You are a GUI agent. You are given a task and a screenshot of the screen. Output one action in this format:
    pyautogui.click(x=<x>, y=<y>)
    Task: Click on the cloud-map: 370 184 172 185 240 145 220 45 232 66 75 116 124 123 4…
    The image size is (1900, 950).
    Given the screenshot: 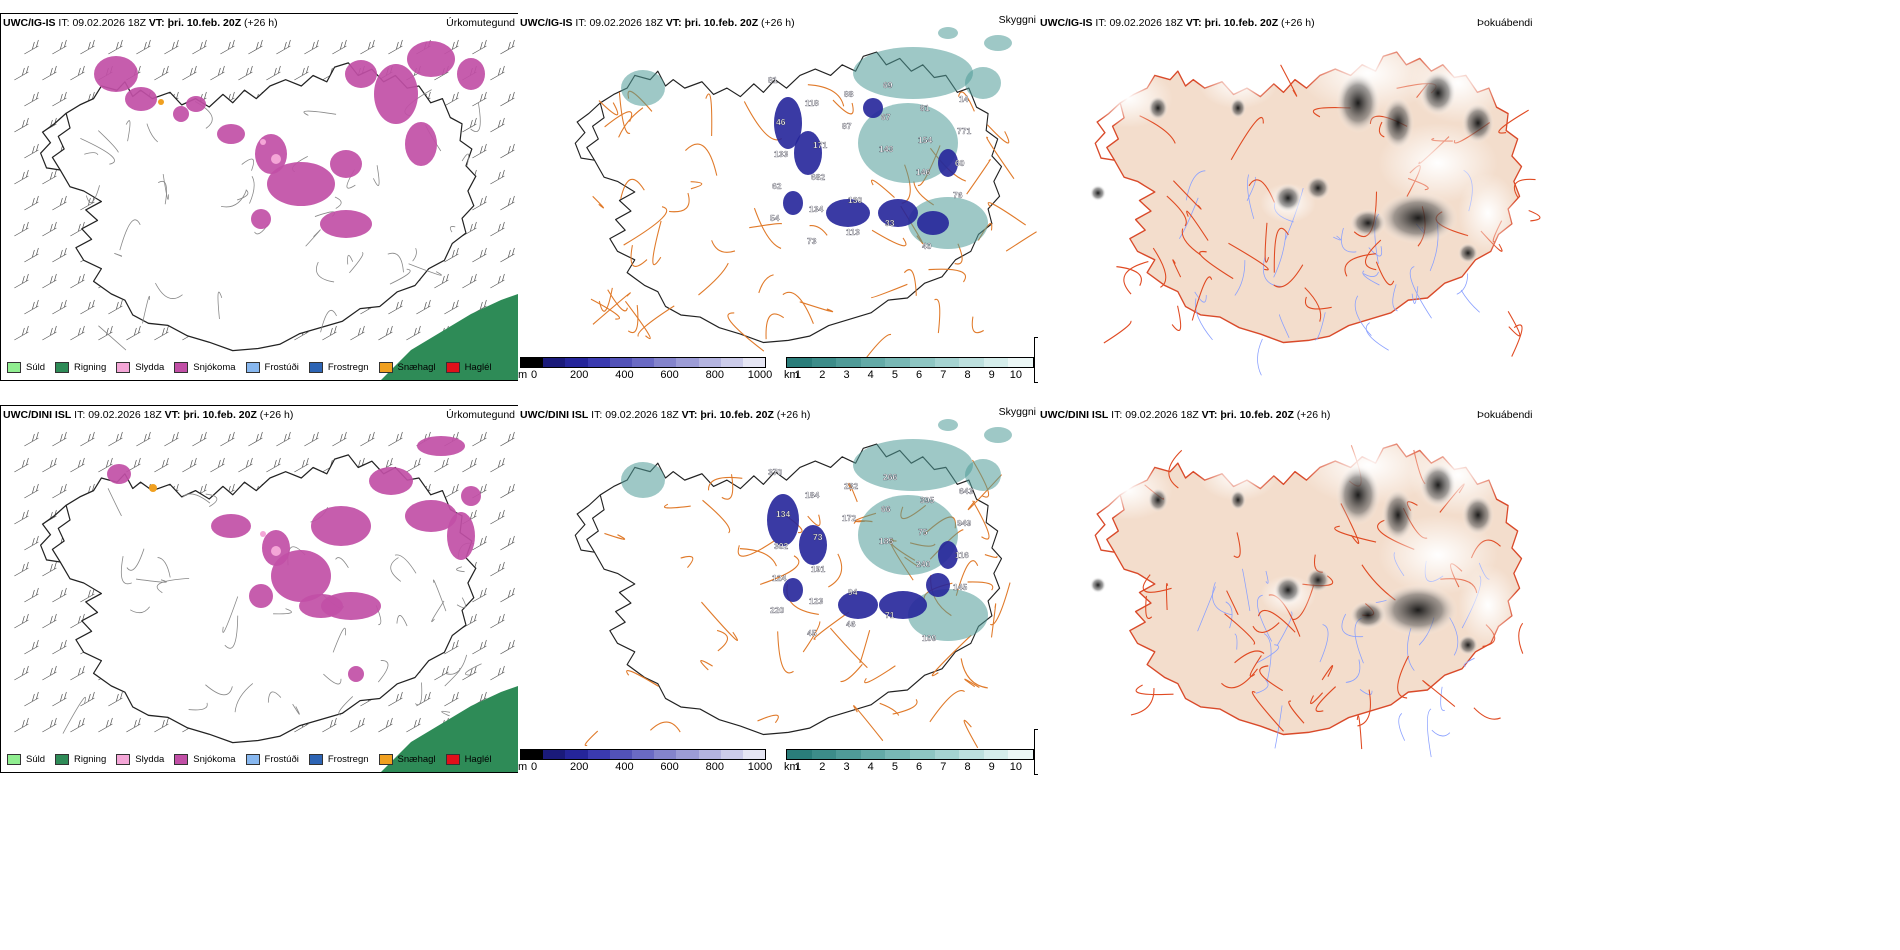 What is the action you would take?
    pyautogui.click(x=793, y=584)
    